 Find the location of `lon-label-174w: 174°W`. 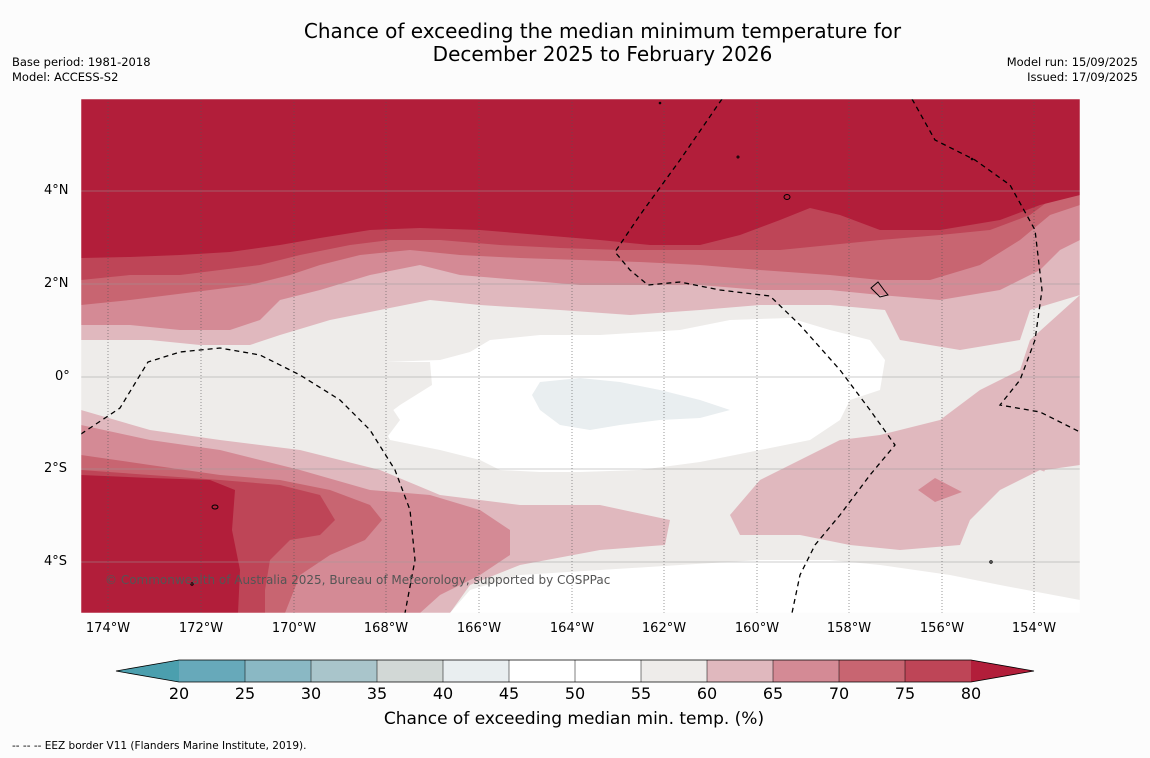

lon-label-174w: 174°W is located at coordinates (108, 628).